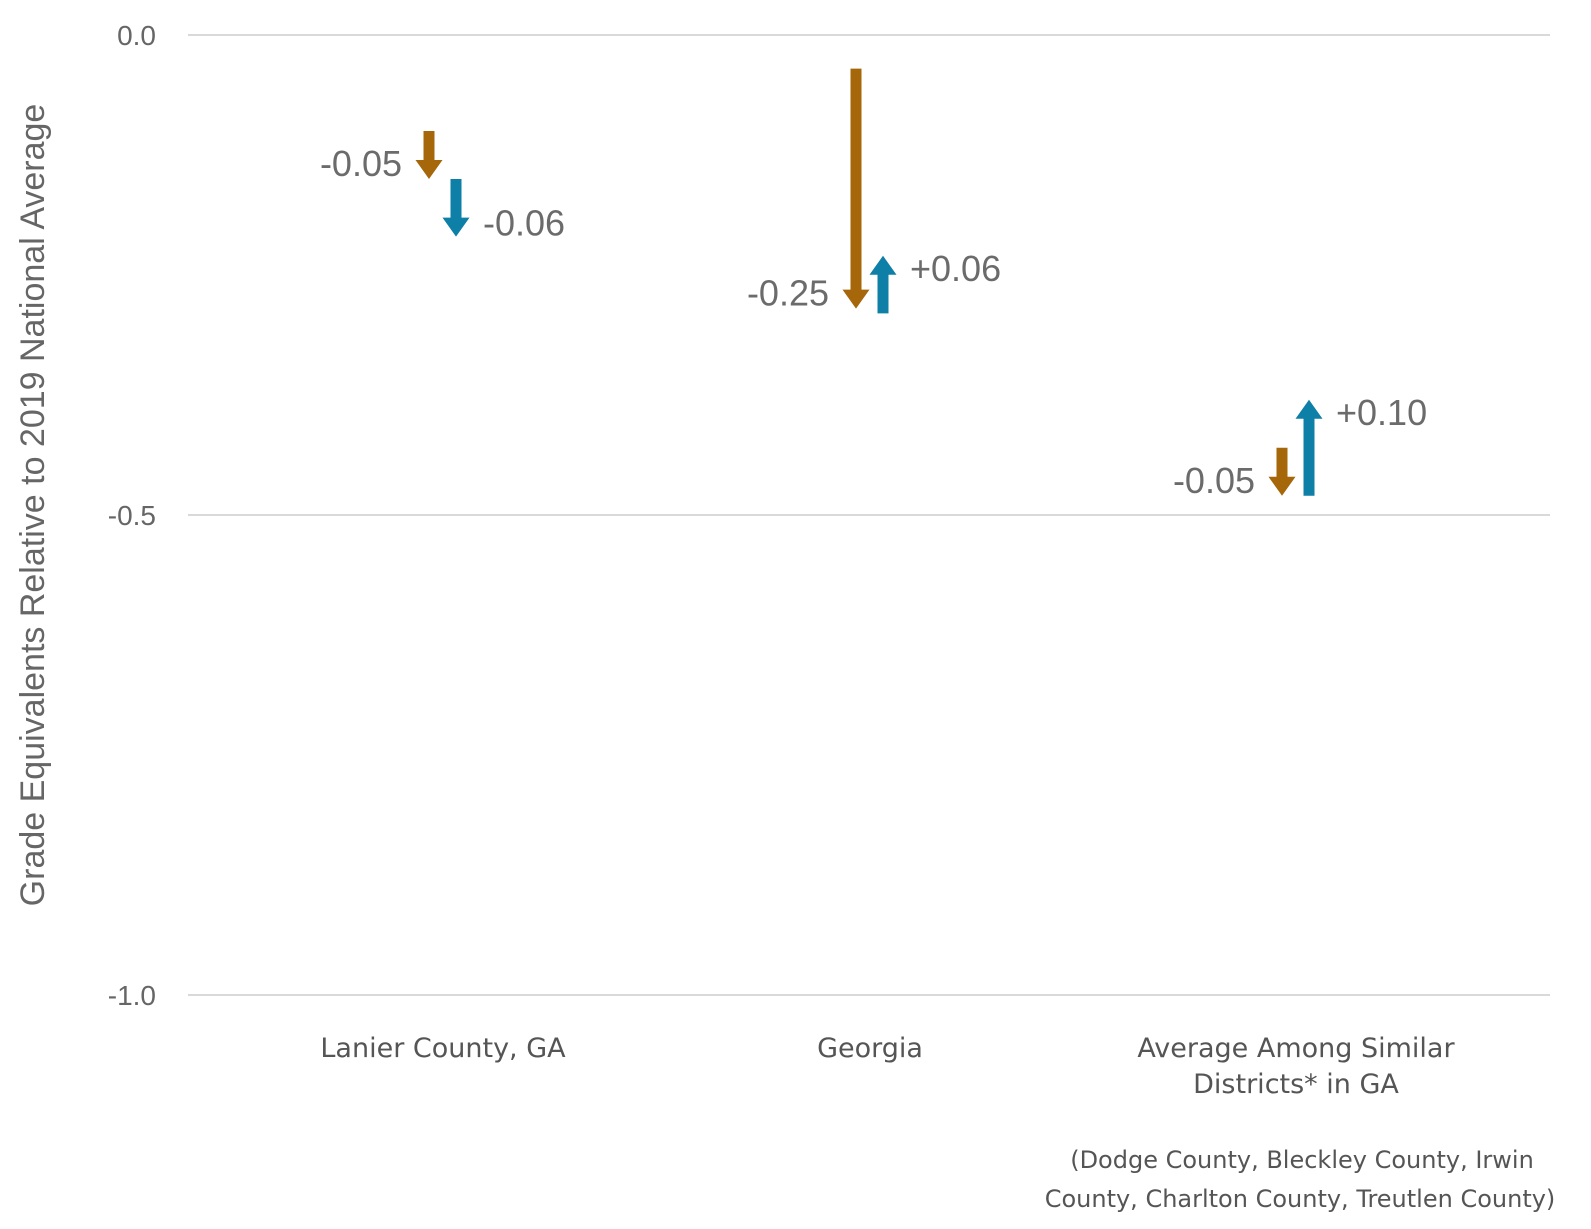 The width and height of the screenshot is (1591, 1229). I want to click on y-tick-label: 0.0, so click(136, 35).